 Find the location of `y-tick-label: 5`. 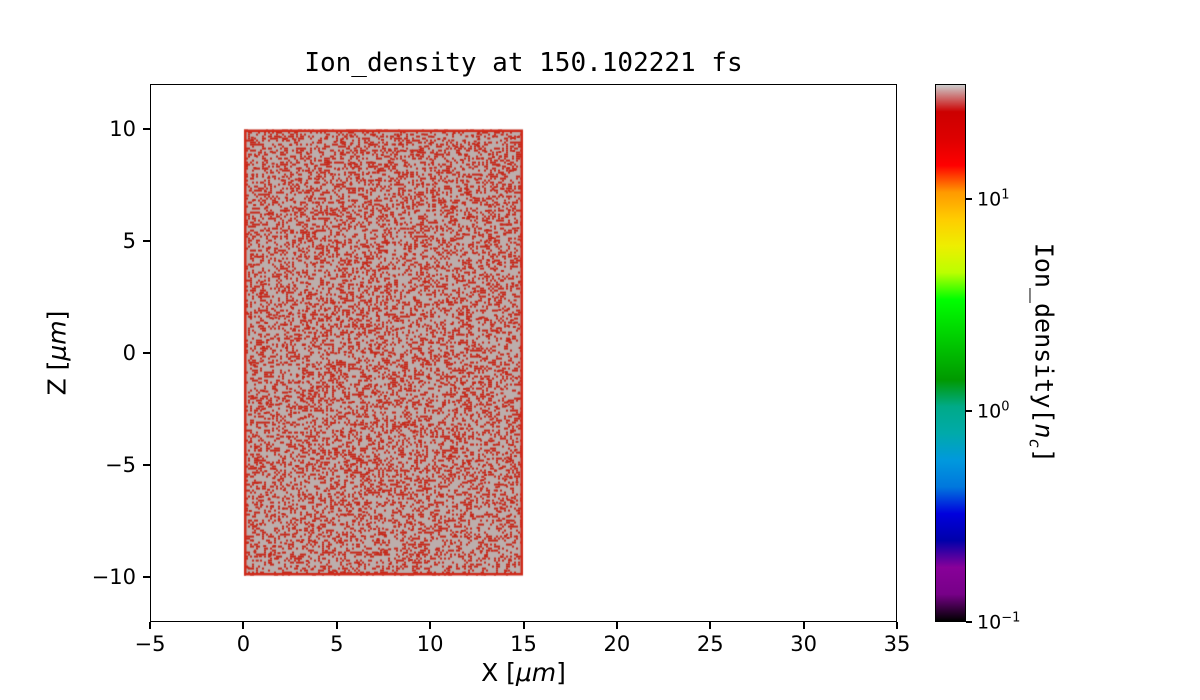

y-tick-label: 5 is located at coordinates (129, 240).